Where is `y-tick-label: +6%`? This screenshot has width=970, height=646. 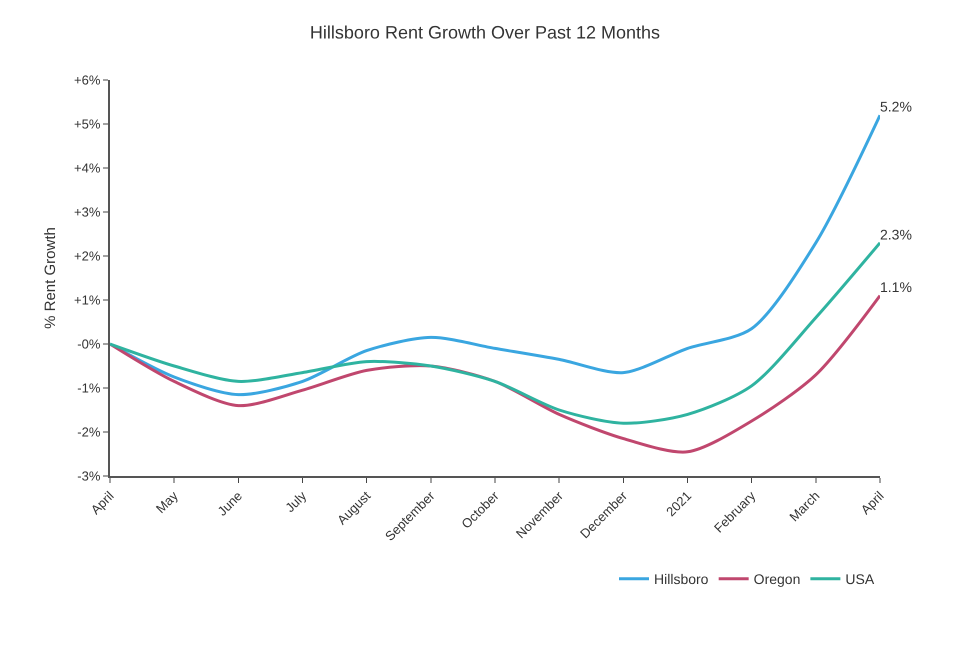 y-tick-label: +6% is located at coordinates (87, 80).